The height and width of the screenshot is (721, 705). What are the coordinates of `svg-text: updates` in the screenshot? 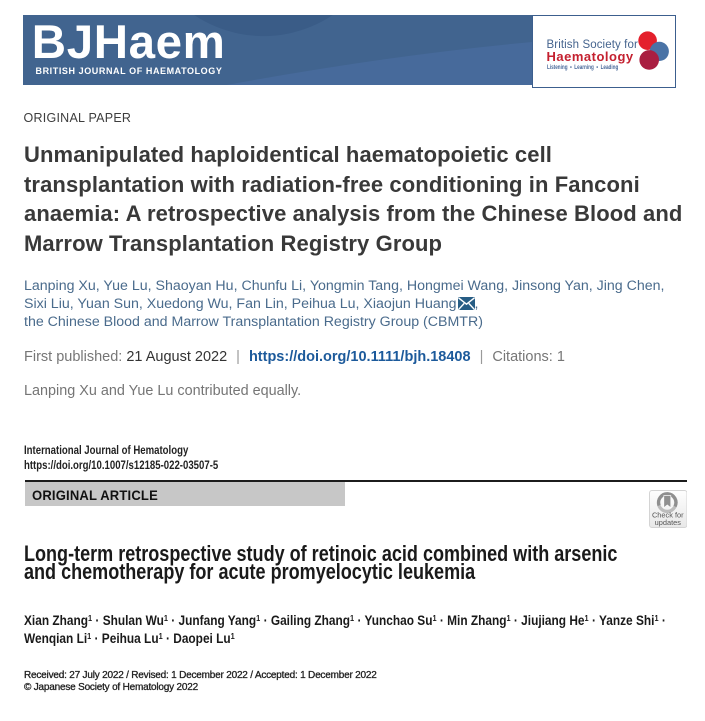 It's located at (667, 522).